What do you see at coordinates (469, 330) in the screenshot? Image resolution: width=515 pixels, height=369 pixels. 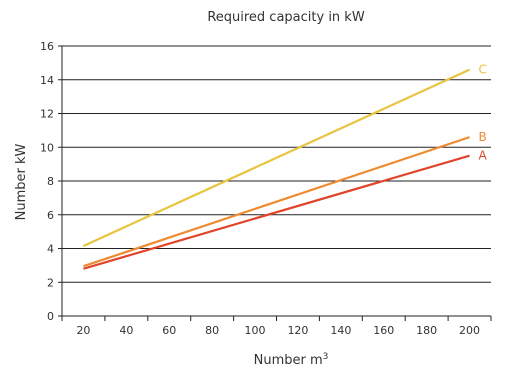 I see `x-tick-label: 200` at bounding box center [469, 330].